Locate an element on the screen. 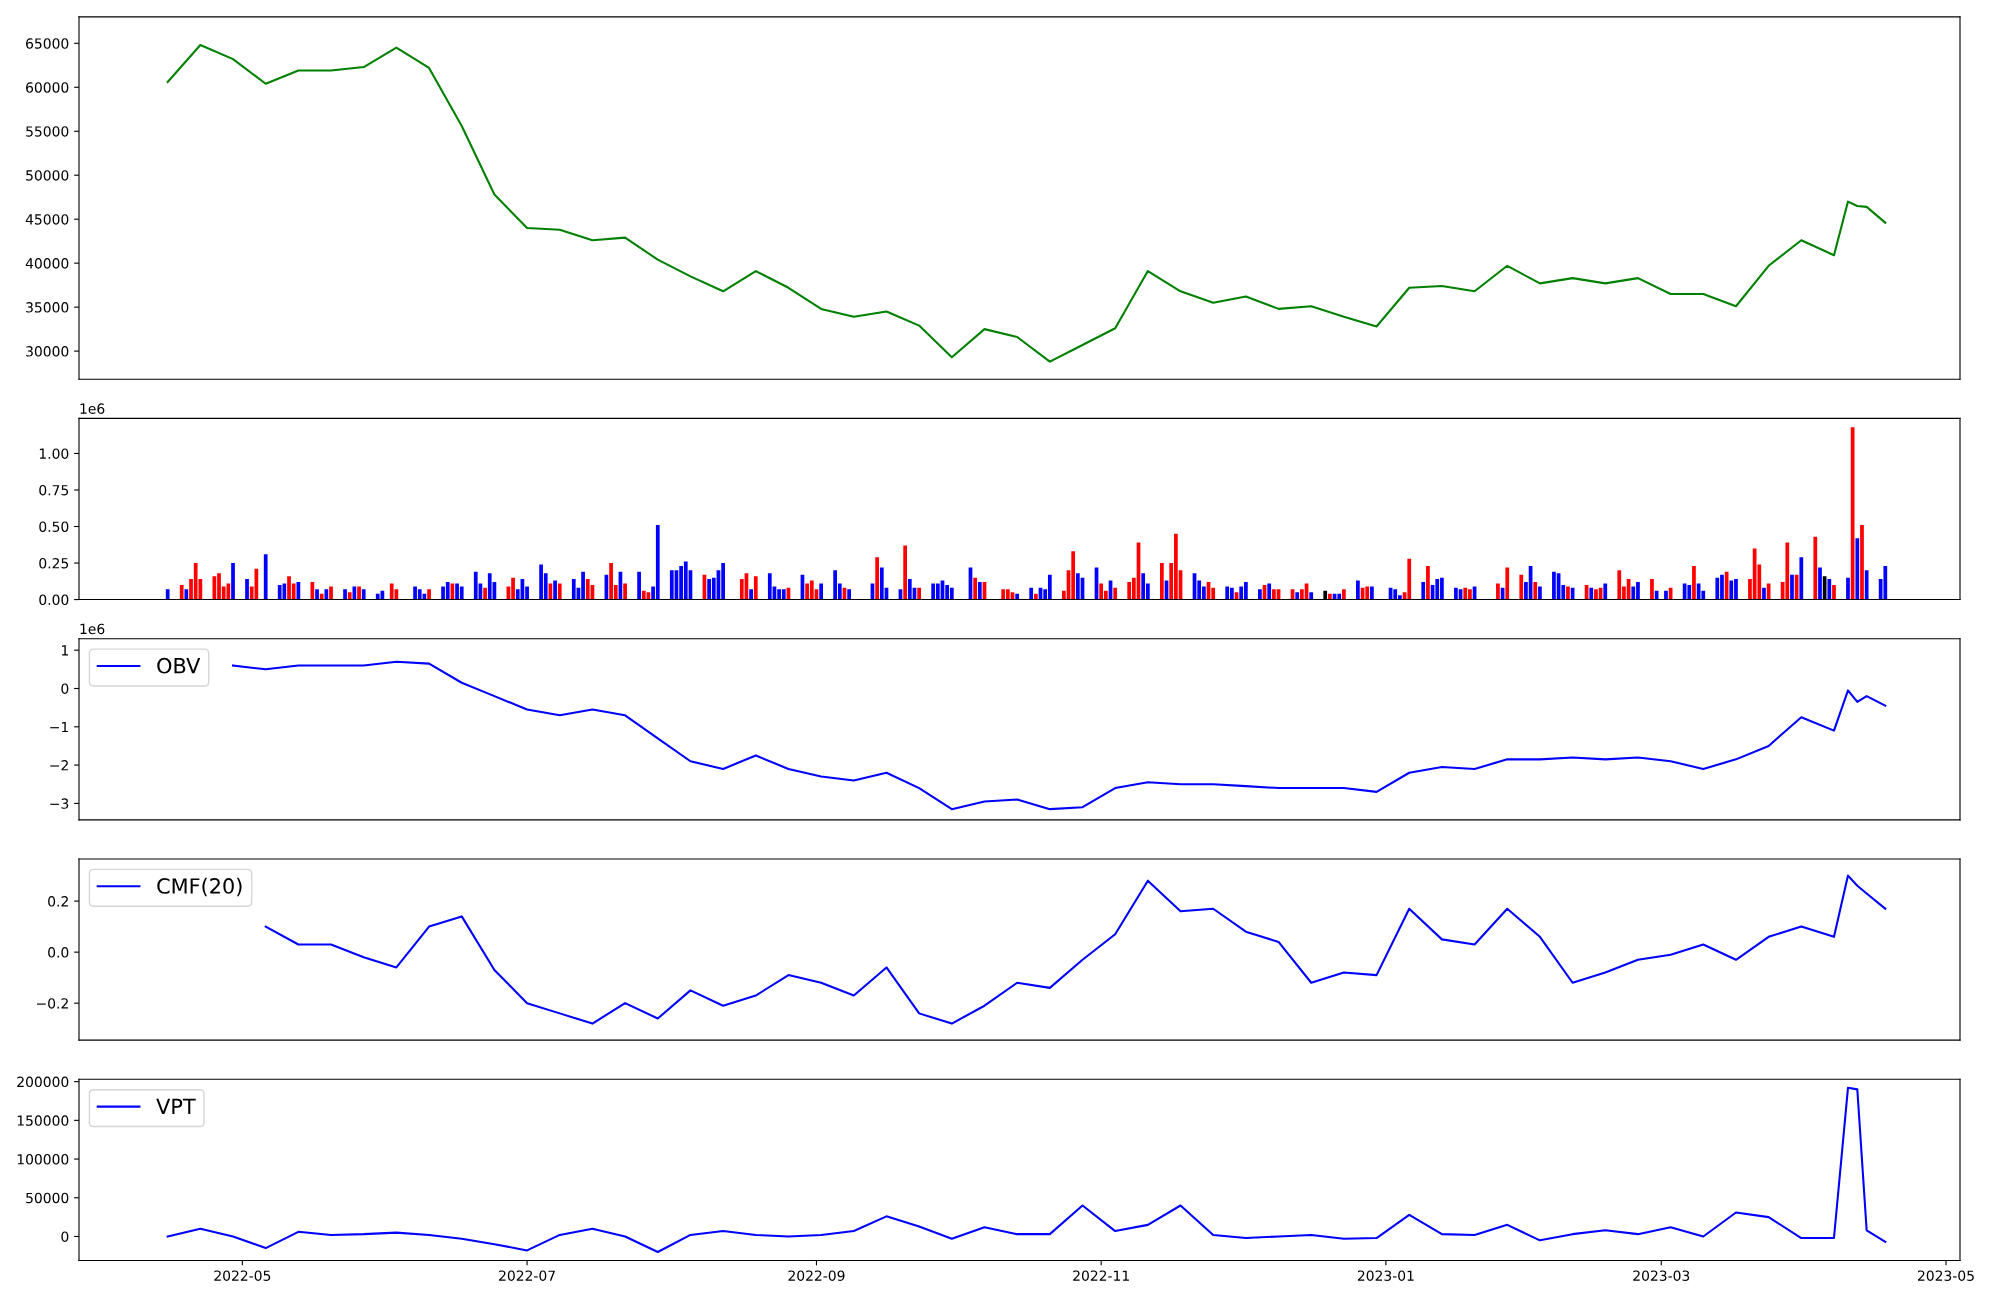 This screenshot has width=2000, height=1300. x-tick-label: 2023-05 is located at coordinates (1946, 1275).